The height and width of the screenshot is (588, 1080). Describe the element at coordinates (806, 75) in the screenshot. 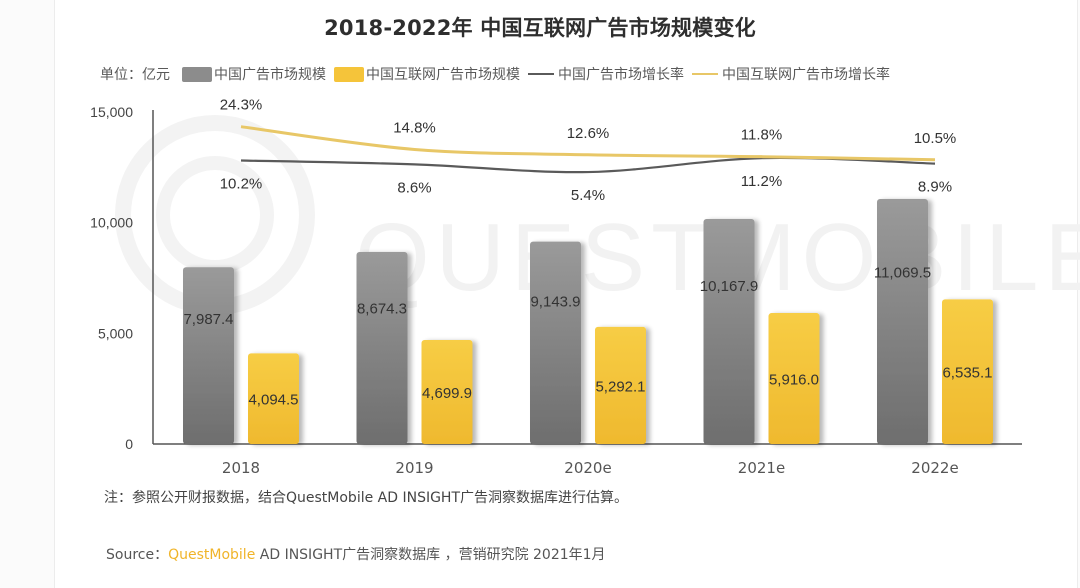

I see `legend-label: 中国互联网广告市场增长率` at that location.